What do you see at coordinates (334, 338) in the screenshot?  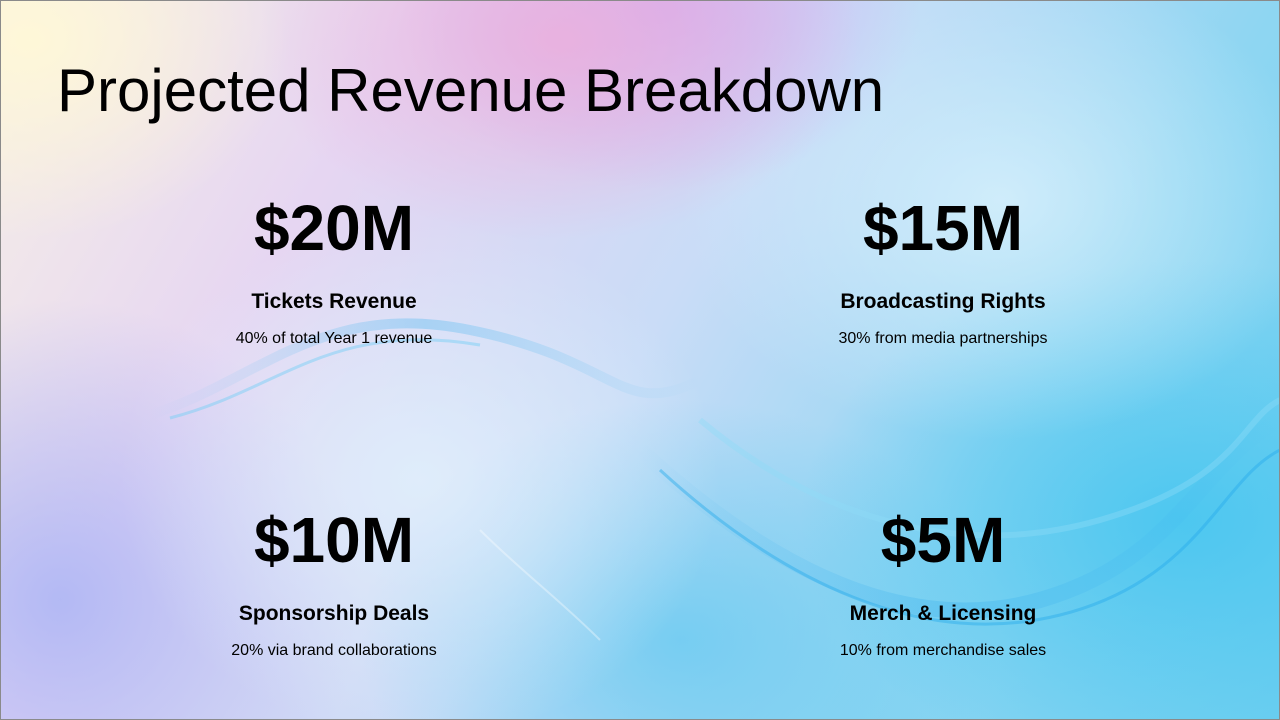 I see `revenue-description: 40% of total Year 1 revenue` at bounding box center [334, 338].